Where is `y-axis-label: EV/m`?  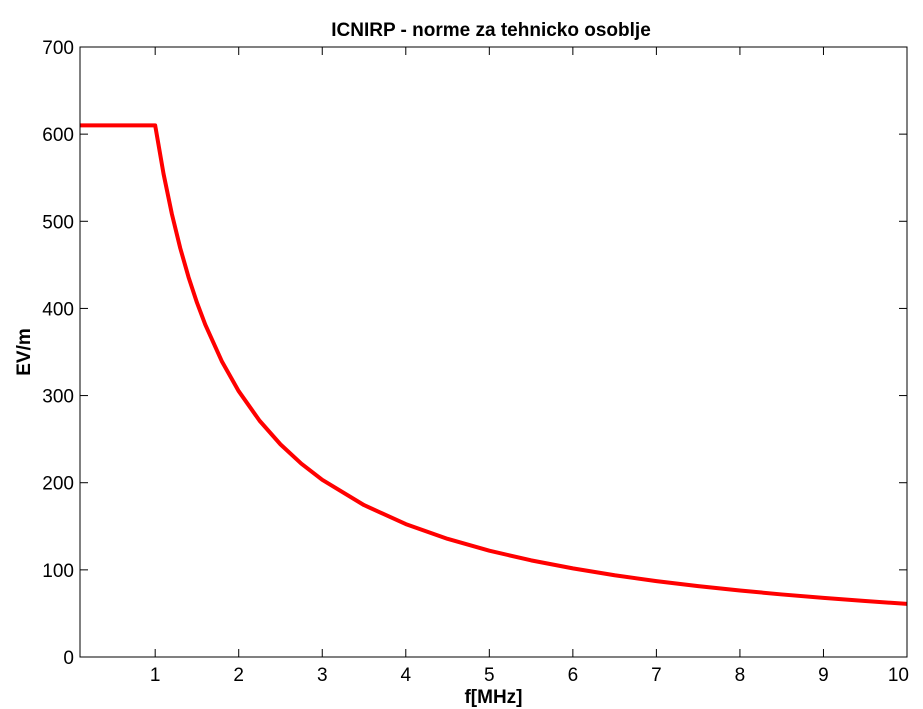 y-axis-label: EV/m is located at coordinates (24, 352).